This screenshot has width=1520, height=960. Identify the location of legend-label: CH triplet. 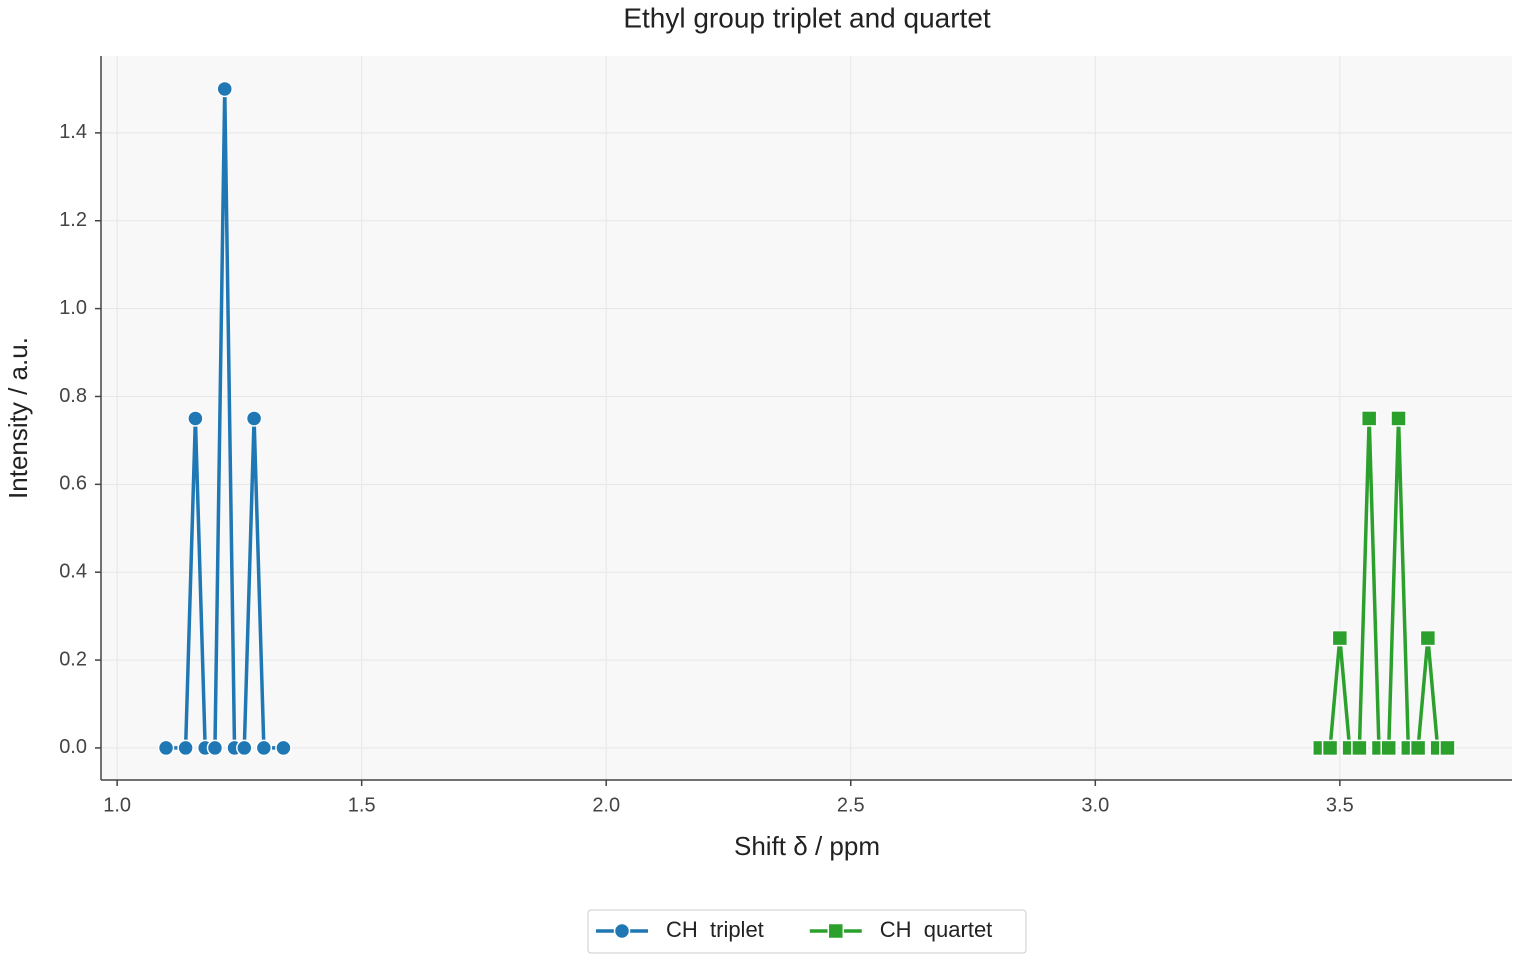
(715, 929).